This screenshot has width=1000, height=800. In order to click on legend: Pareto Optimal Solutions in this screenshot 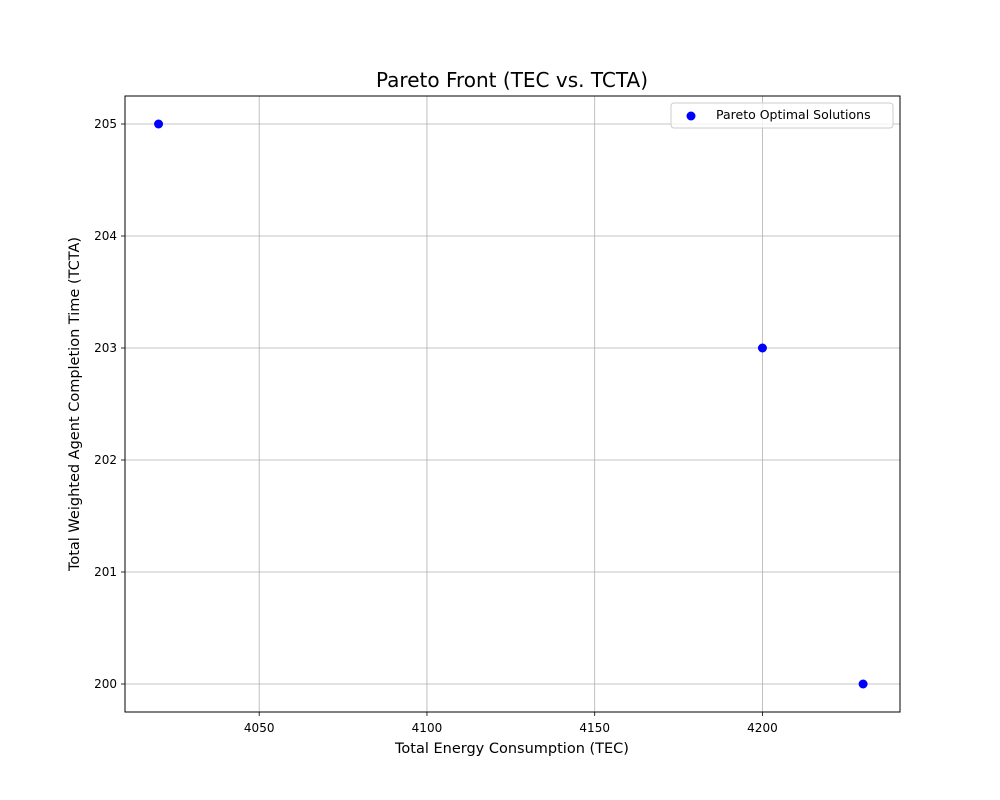, I will do `click(782, 115)`.